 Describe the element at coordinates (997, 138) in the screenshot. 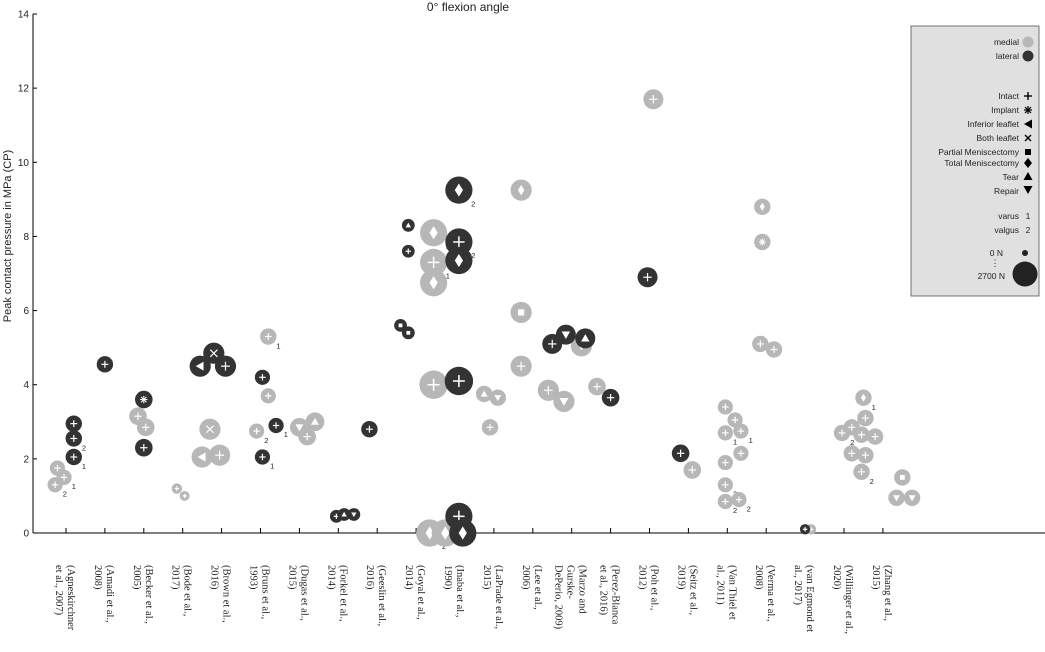

I see `legend-both-leaflet-label: Both leaflet` at that location.